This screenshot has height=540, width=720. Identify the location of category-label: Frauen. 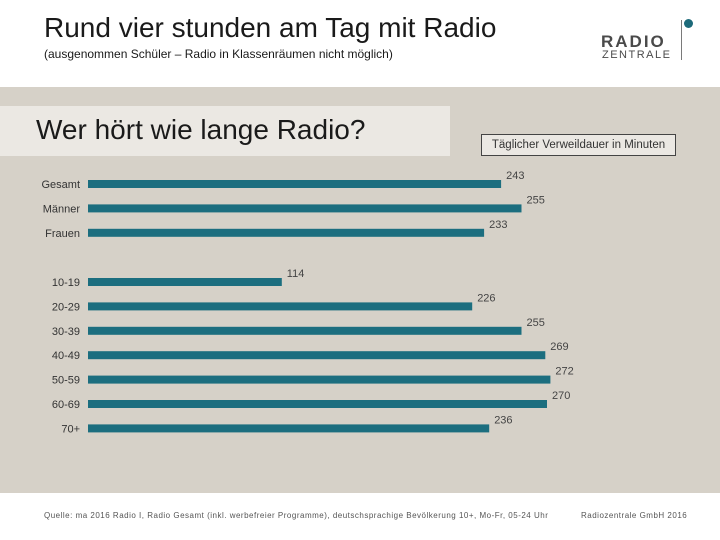
(62, 234).